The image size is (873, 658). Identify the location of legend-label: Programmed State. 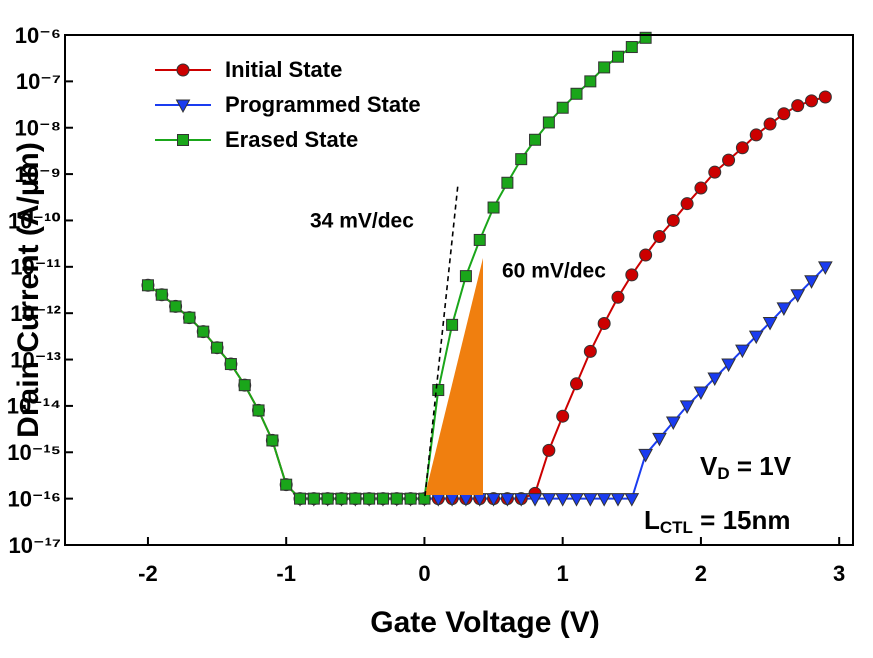
(323, 104).